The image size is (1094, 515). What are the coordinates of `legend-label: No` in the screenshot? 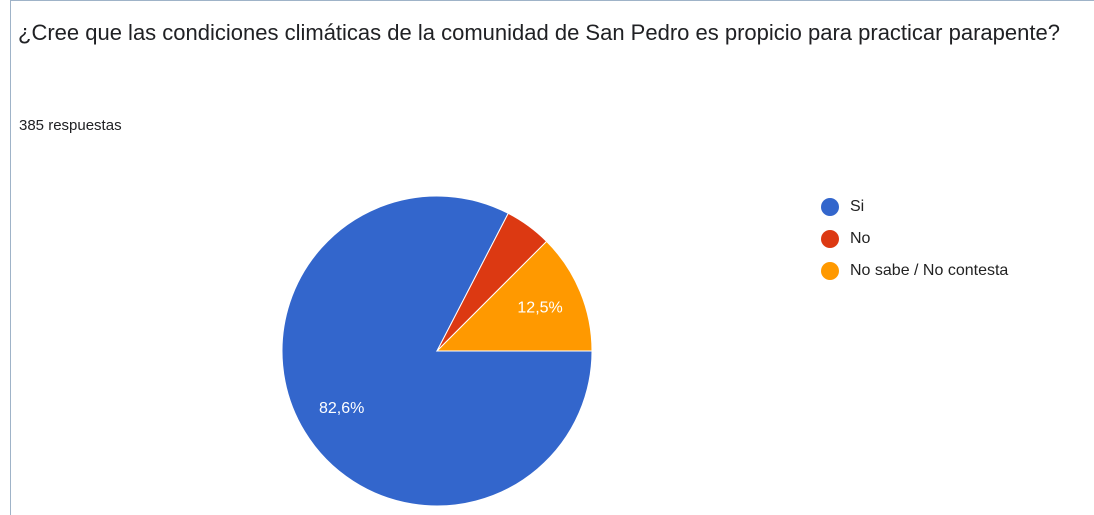 It's located at (860, 238).